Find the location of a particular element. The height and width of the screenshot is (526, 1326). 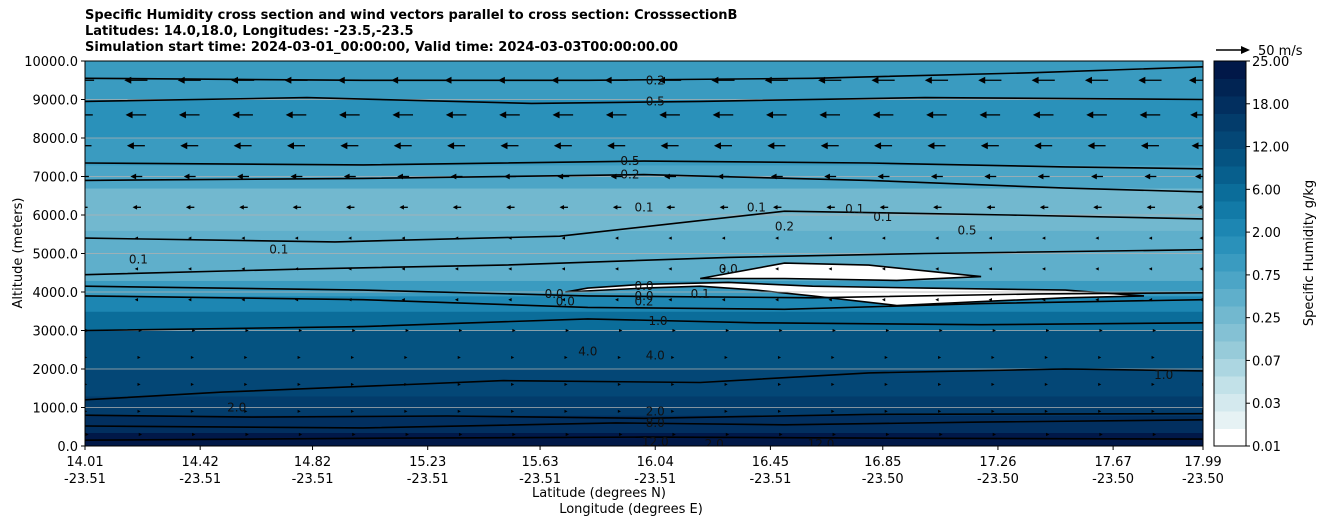

colorbar-tick-label: 0.01 is located at coordinates (1266, 447).